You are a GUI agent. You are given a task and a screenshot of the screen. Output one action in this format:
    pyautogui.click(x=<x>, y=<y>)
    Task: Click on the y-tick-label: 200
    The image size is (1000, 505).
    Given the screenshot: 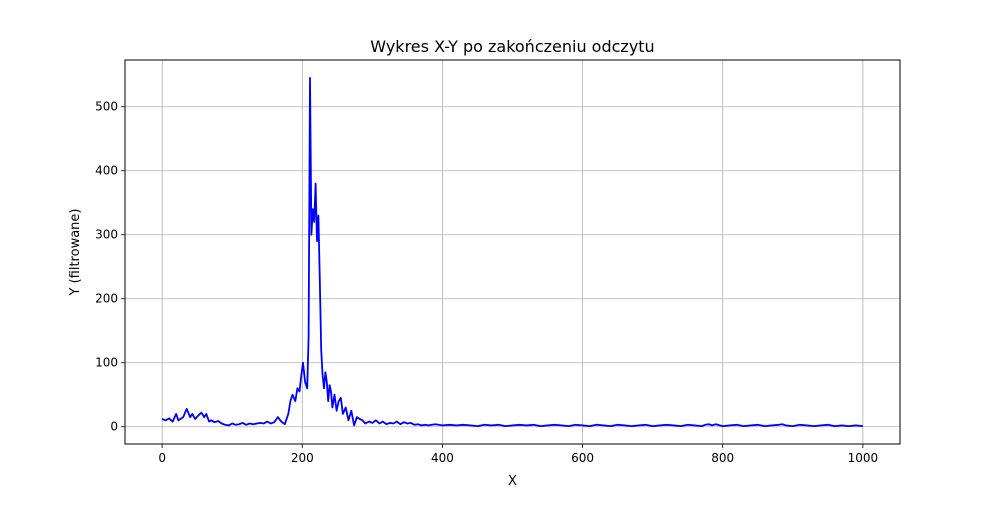 What is the action you would take?
    pyautogui.click(x=106, y=299)
    